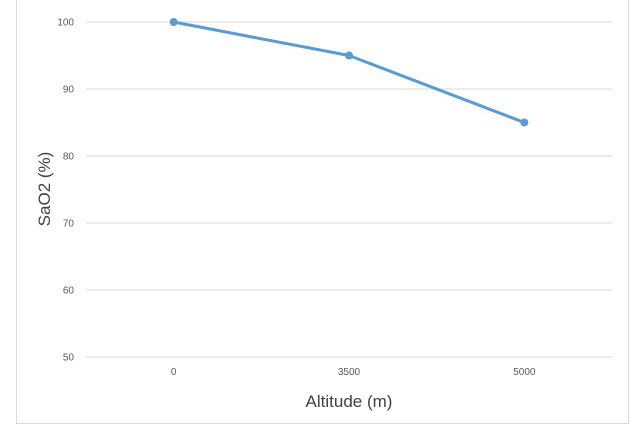  Describe the element at coordinates (174, 372) in the screenshot. I see `x-tick-label: 0` at that location.